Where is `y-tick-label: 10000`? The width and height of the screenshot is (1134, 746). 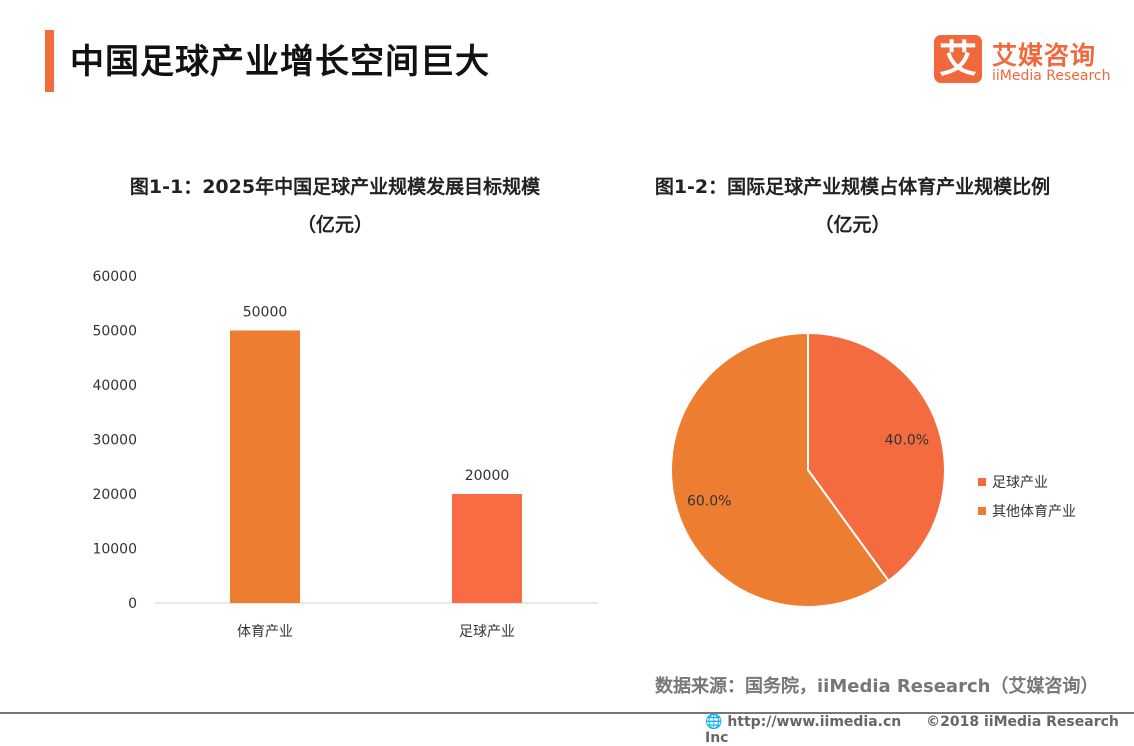 y-tick-label: 10000 is located at coordinates (114, 550).